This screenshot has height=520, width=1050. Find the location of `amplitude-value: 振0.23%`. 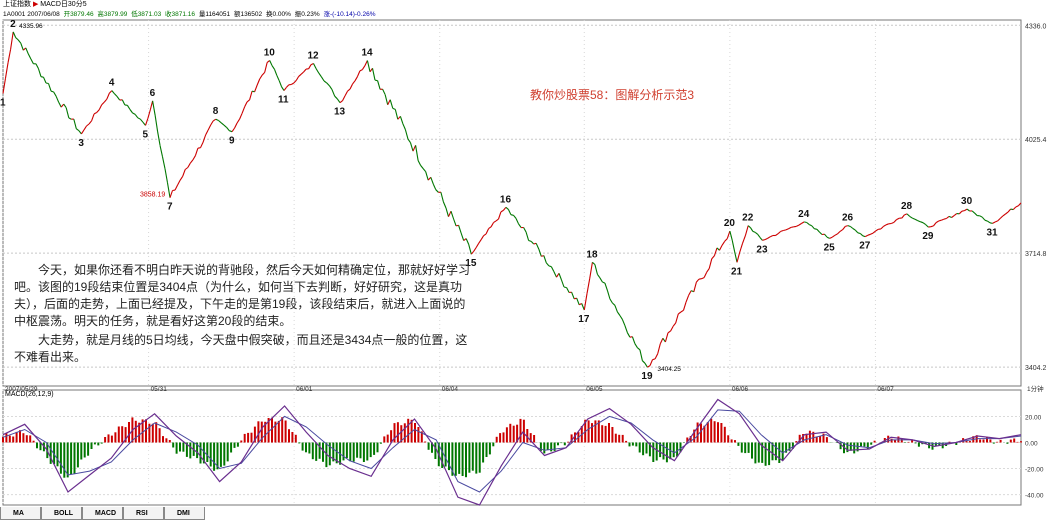

amplitude-value: 振0.23% is located at coordinates (307, 14).